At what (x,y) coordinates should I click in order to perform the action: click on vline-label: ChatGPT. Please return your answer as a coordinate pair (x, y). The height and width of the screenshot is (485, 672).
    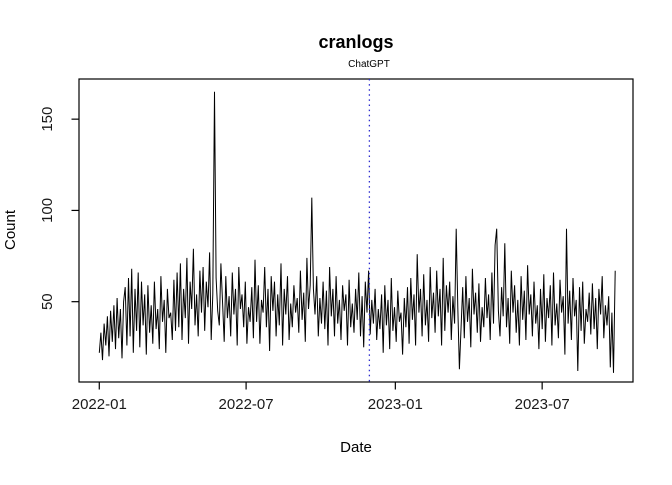
    Looking at the image, I should click on (369, 64).